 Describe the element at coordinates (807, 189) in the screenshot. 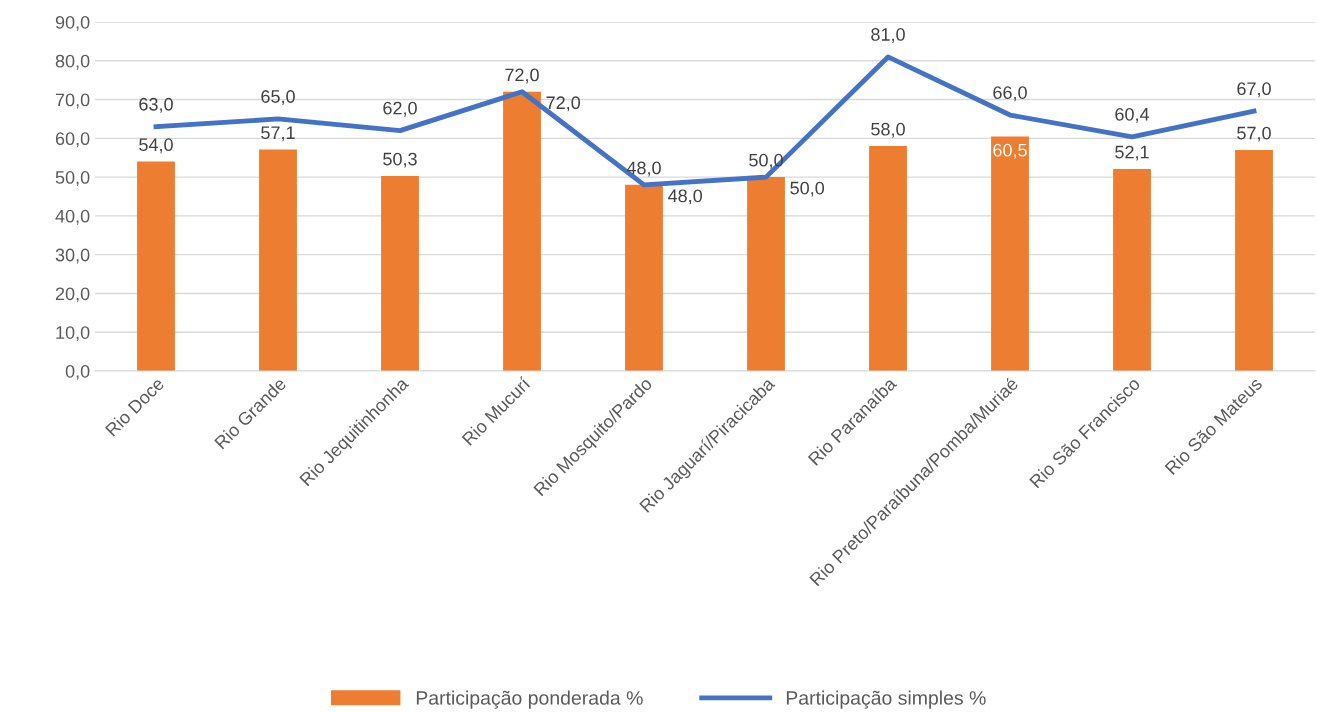

I see `data-label: 50,0` at that location.